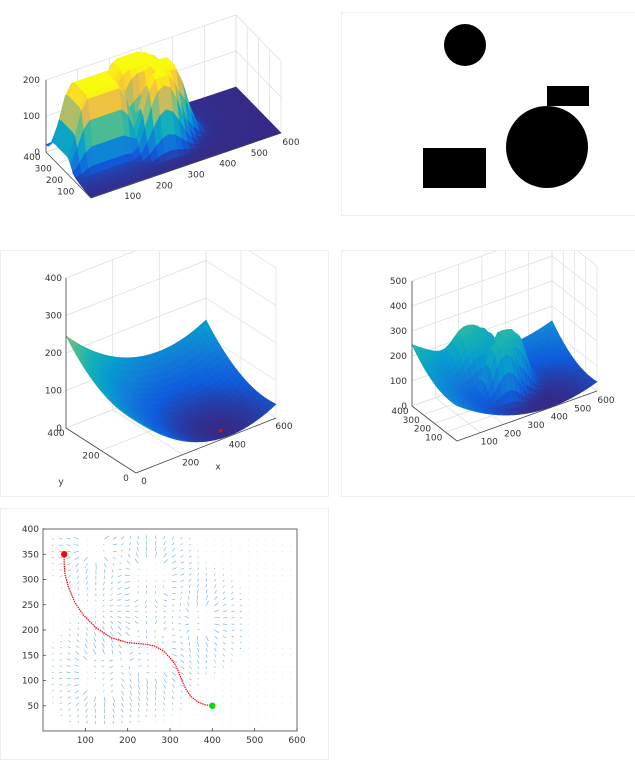 This screenshot has width=635, height=764. Describe the element at coordinates (61, 483) in the screenshot. I see `y-axis-label: y` at that location.